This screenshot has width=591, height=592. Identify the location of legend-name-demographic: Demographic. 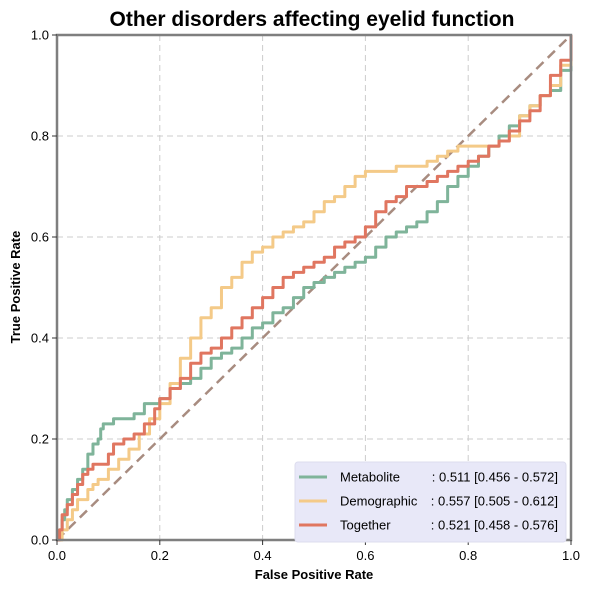
(379, 501).